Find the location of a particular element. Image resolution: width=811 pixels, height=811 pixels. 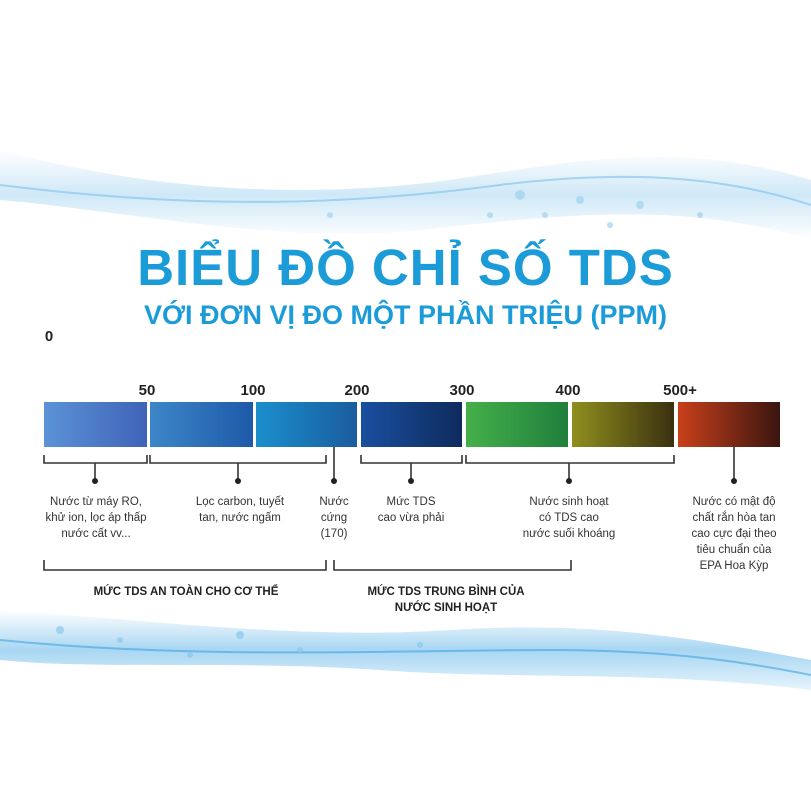

tick-label: 500+ is located at coordinates (680, 390).